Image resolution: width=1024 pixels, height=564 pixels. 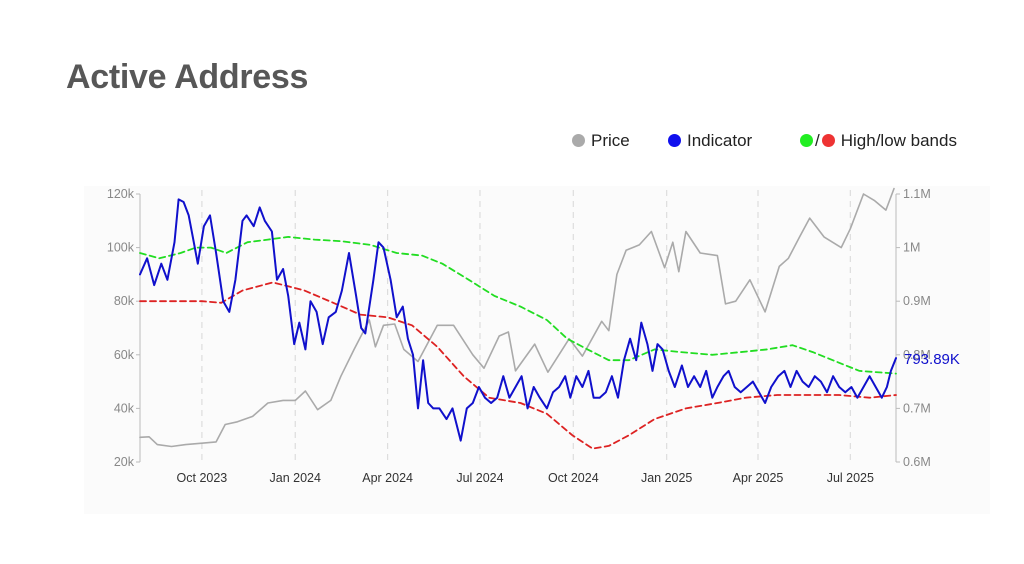 I want to click on y-left-tick-label: 120k, so click(x=121, y=194).